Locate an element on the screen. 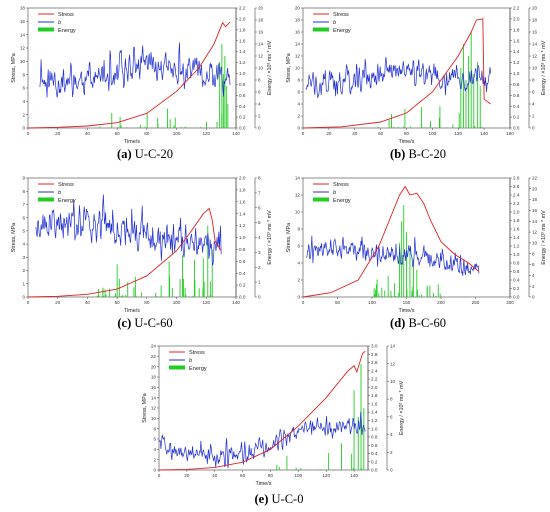 This screenshot has height=512, width=550. energy-axis-label: Energy / ×10³ ms * mV is located at coordinates (270, 67).